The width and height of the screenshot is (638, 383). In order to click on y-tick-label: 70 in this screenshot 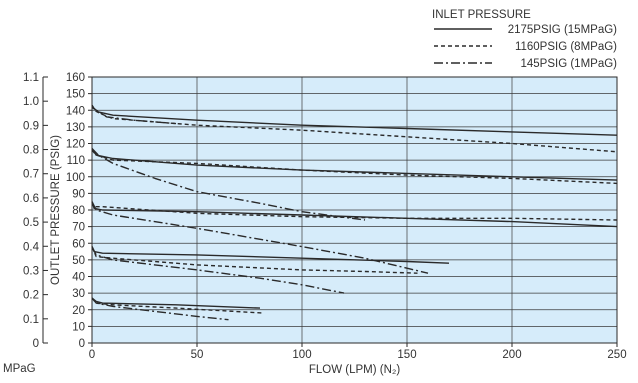, I will do `click(78, 228)`.